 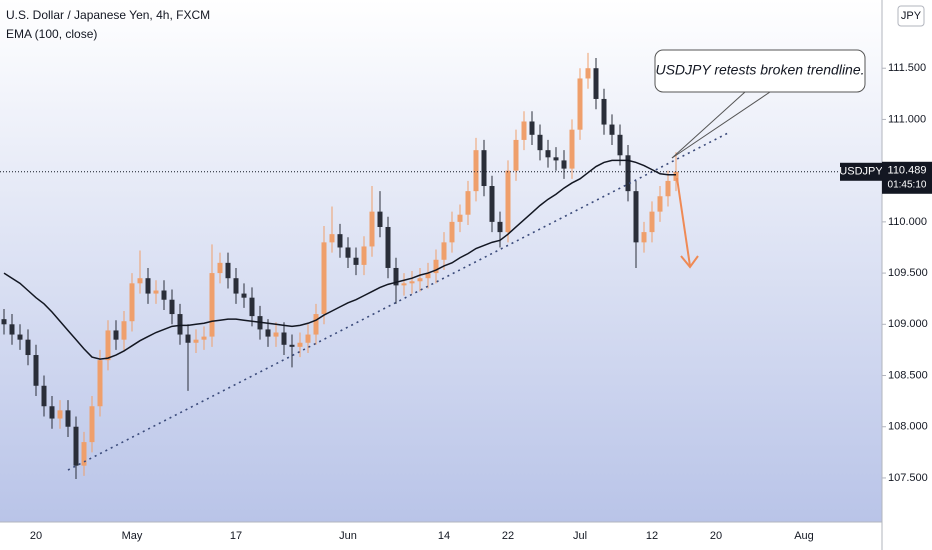 I want to click on x-tick-label: Aug, so click(x=804, y=536).